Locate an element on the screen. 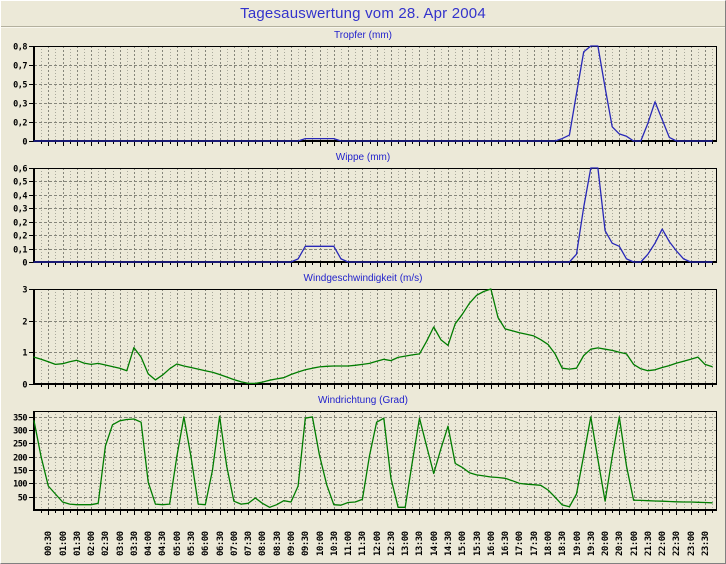 The image size is (726, 564). x-axis-label: 10:30 is located at coordinates (335, 543).